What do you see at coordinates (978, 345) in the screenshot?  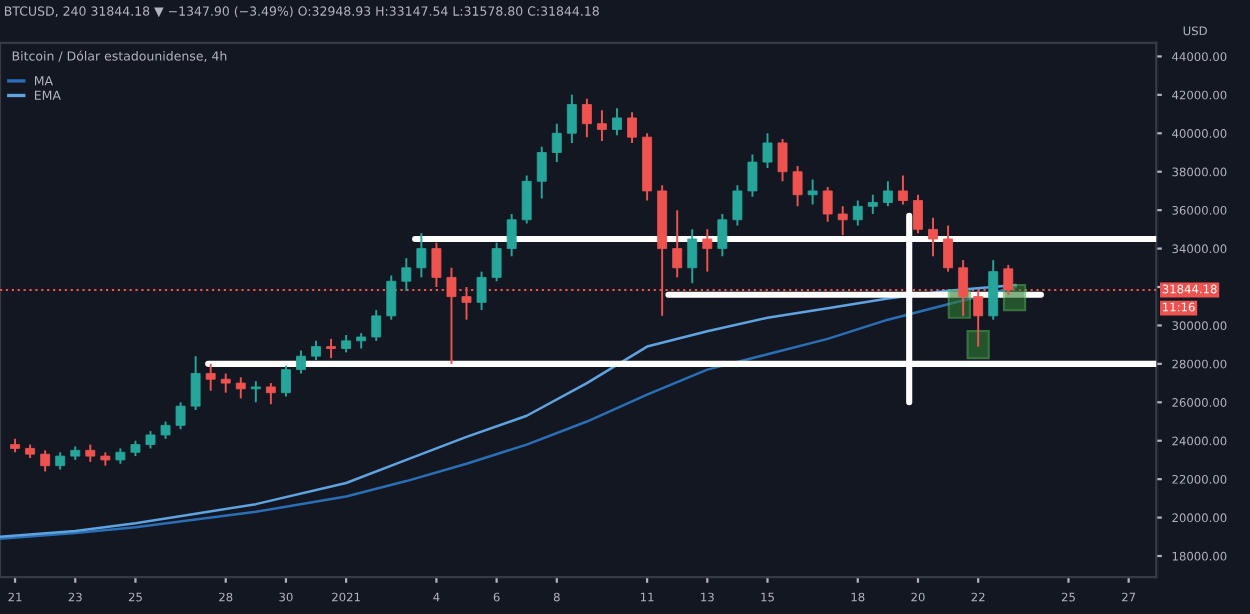 I see `bar` at bounding box center [978, 345].